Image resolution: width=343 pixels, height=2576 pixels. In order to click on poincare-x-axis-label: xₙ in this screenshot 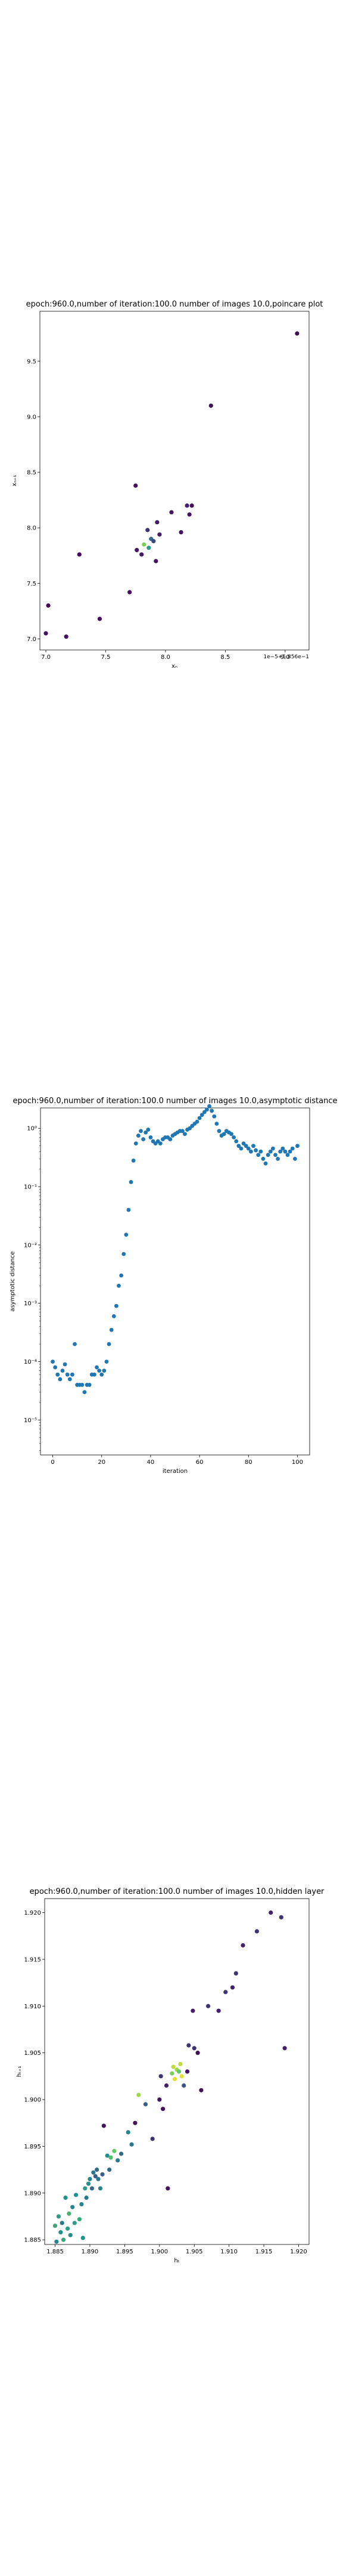, I will do `click(174, 666)`.